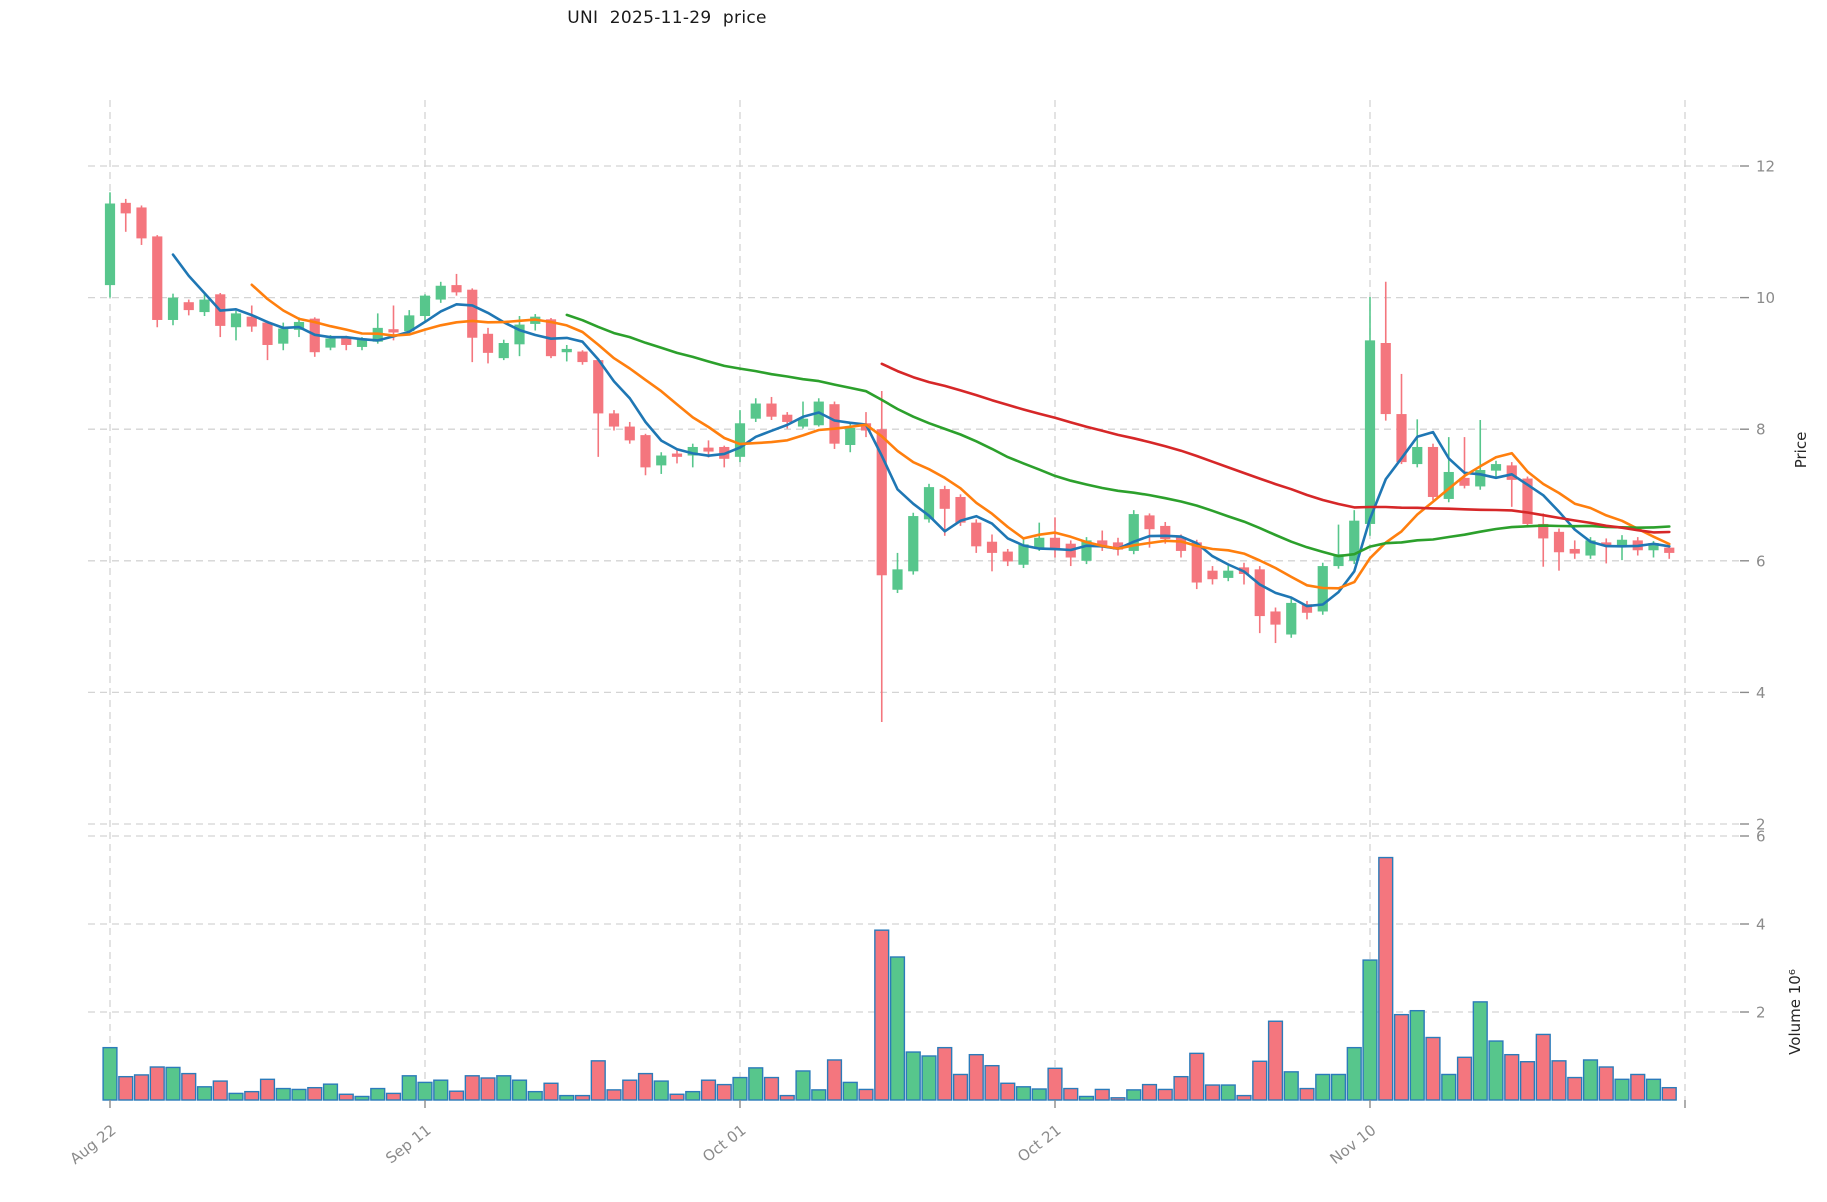 This screenshot has width=1827, height=1202. I want to click on x-tick-label: Oct 21, so click(1039, 1143).